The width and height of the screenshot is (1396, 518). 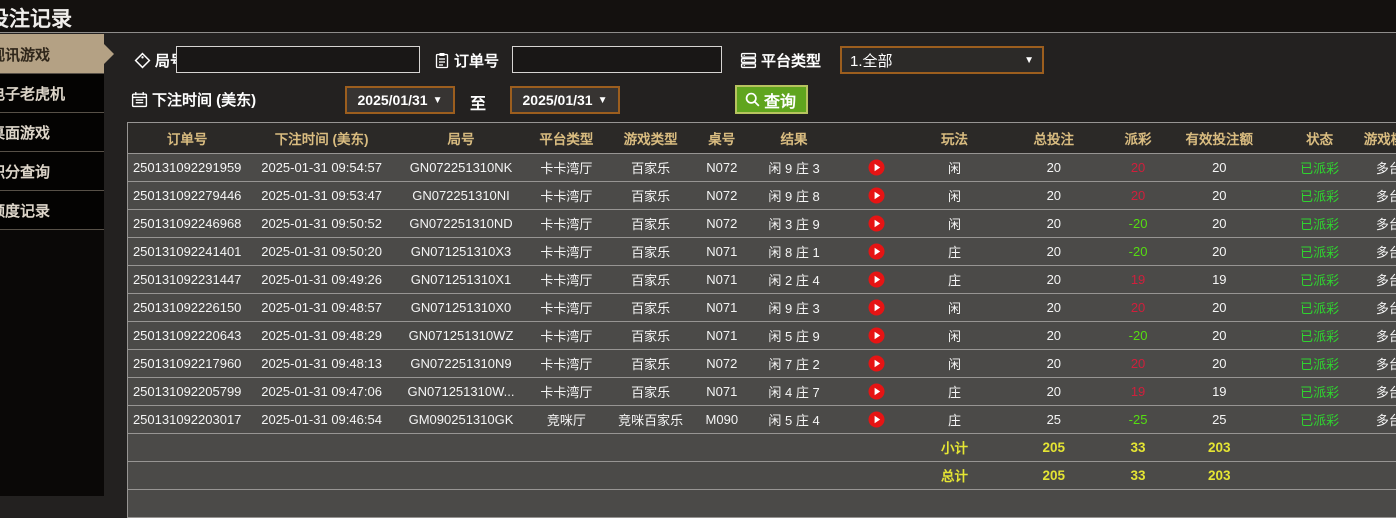 What do you see at coordinates (748, 60) in the screenshot?
I see `platform-icon` at bounding box center [748, 60].